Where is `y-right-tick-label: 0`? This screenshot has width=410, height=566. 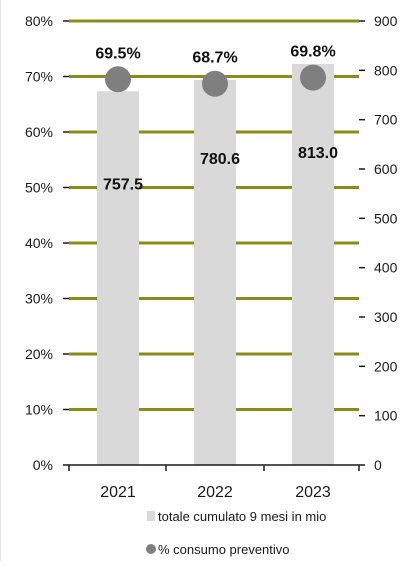
y-right-tick-label: 0 is located at coordinates (378, 465).